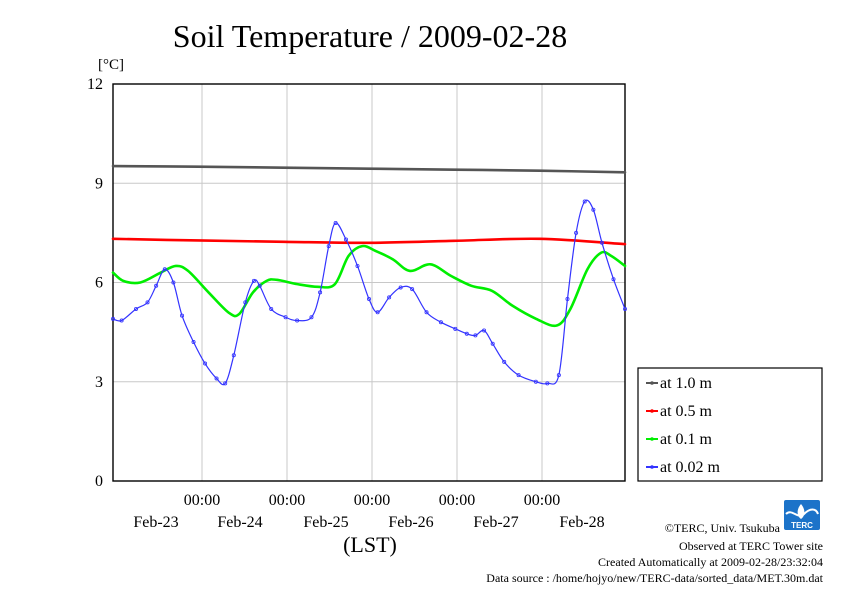 The height and width of the screenshot is (595, 842). I want to click on terc-logo-text: TERC, so click(802, 525).